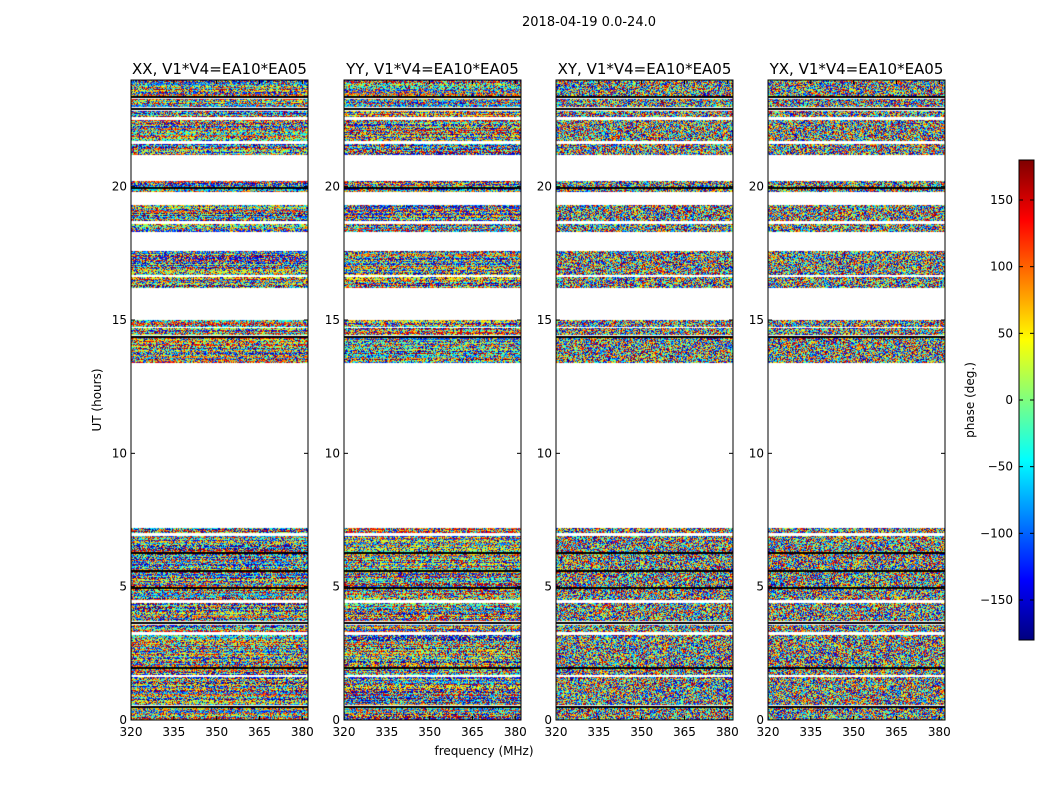 This screenshot has height=800, width=1050. Describe the element at coordinates (970, 400) in the screenshot. I see `colorbar-label: phase (deg.)` at that location.